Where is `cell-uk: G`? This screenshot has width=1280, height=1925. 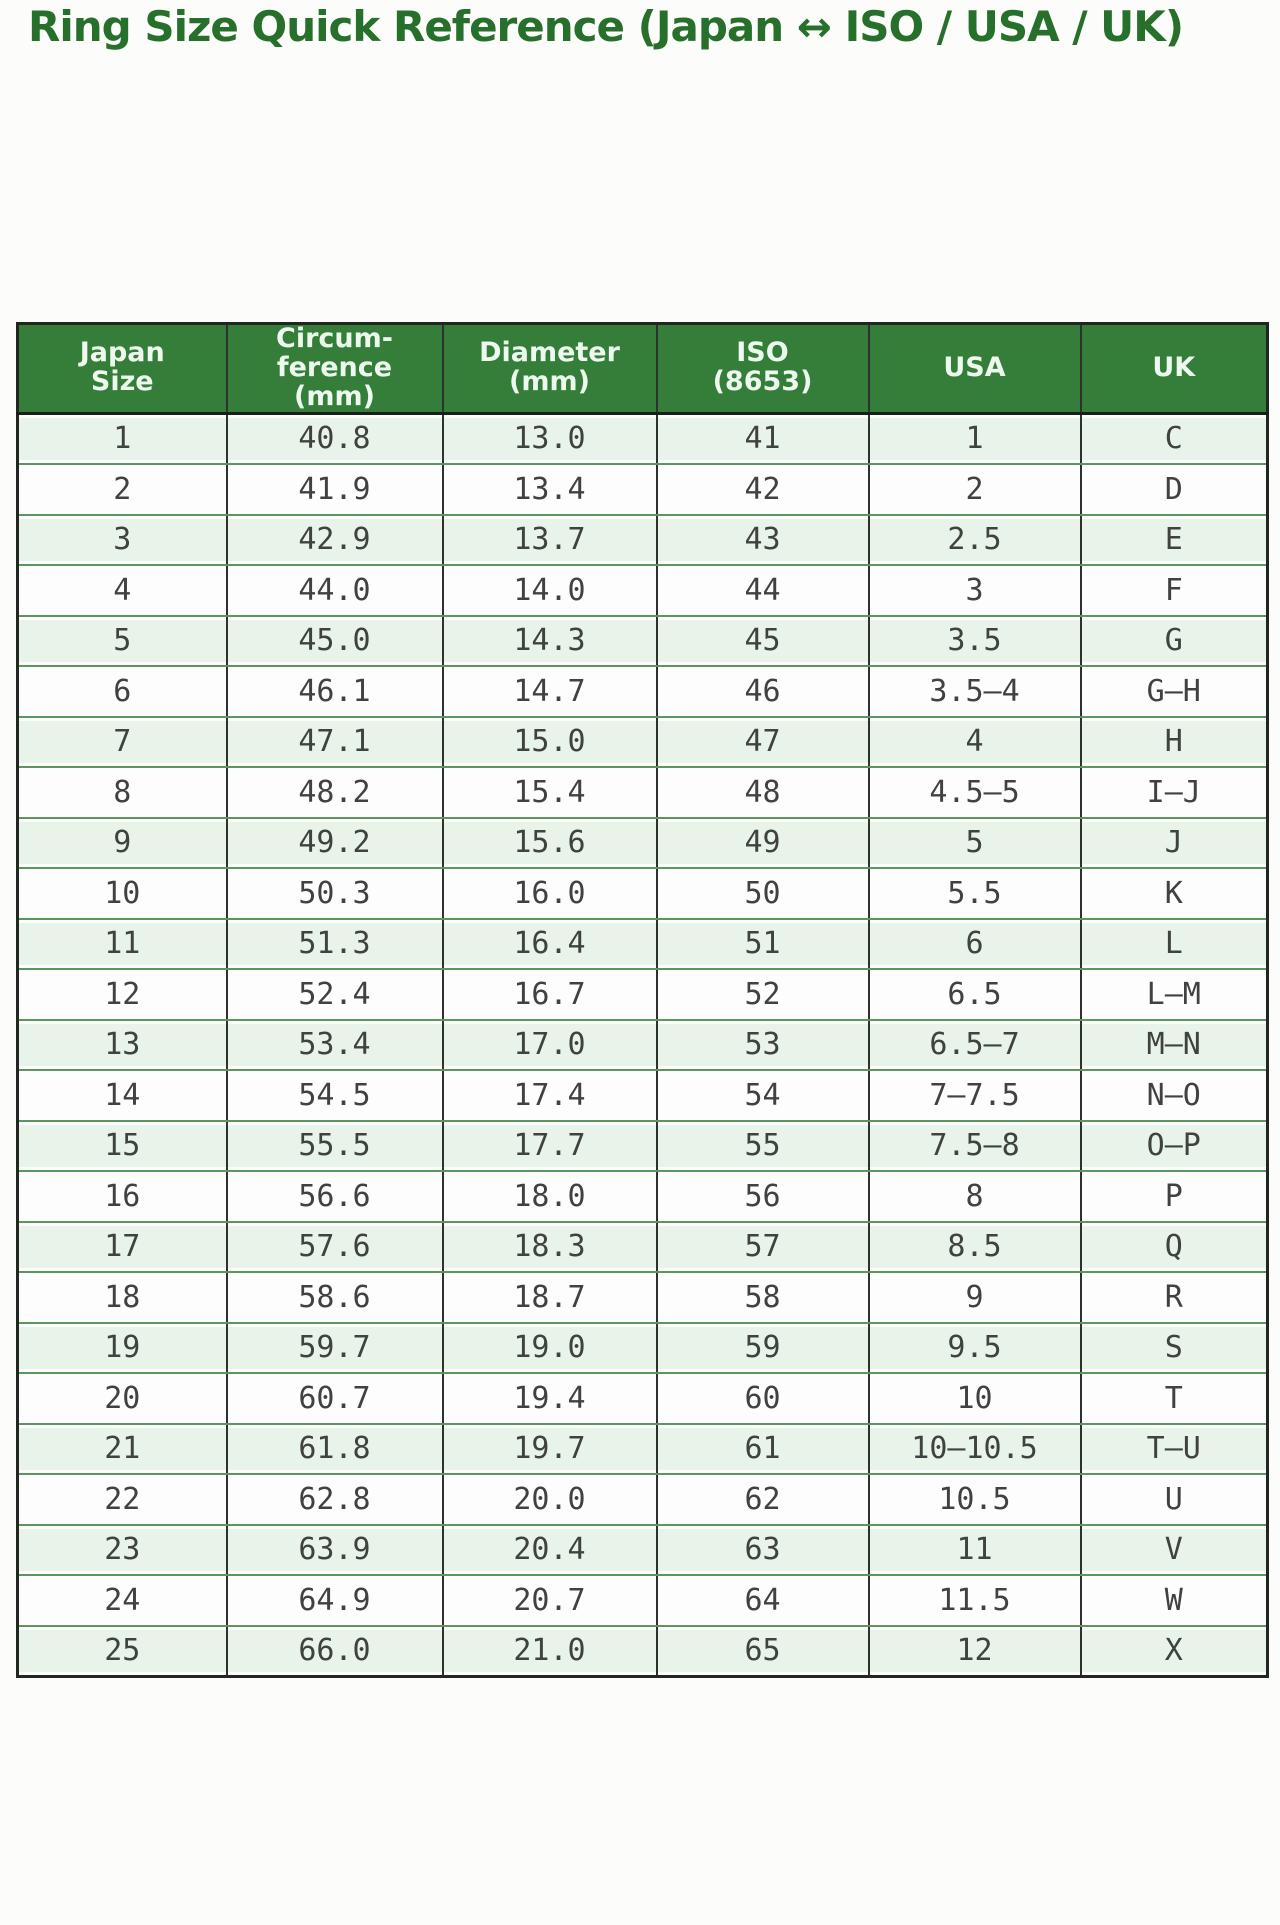 cell-uk: G is located at coordinates (1173, 641).